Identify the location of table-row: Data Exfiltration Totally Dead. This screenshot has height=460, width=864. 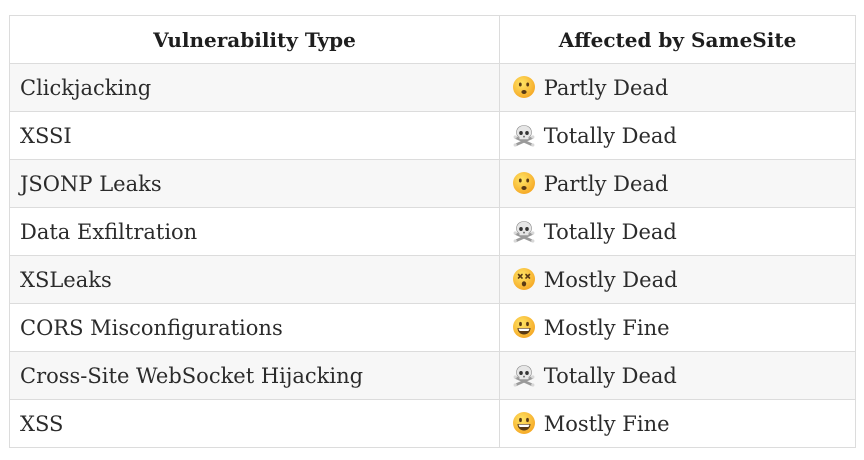
(432, 231).